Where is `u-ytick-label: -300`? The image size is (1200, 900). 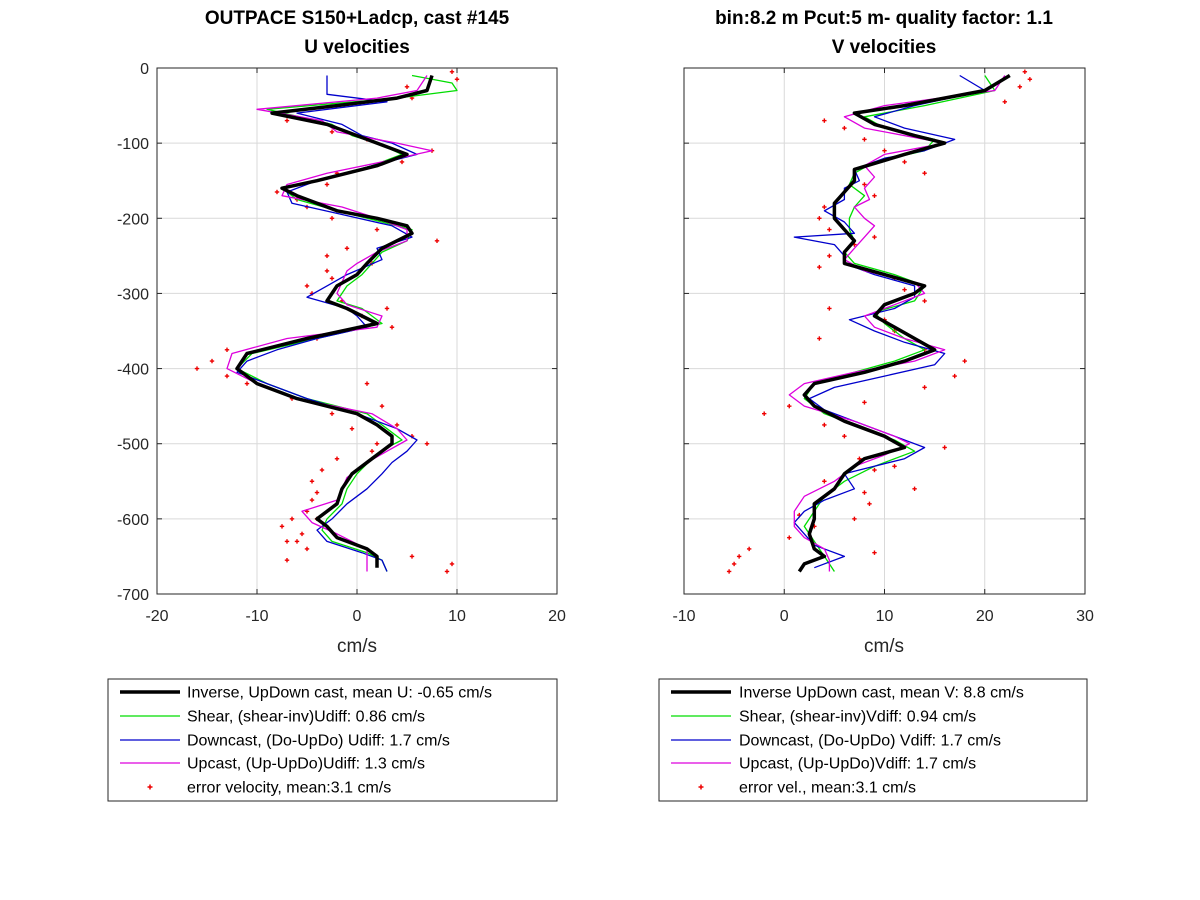
u-ytick-label: -300 is located at coordinates (133, 294).